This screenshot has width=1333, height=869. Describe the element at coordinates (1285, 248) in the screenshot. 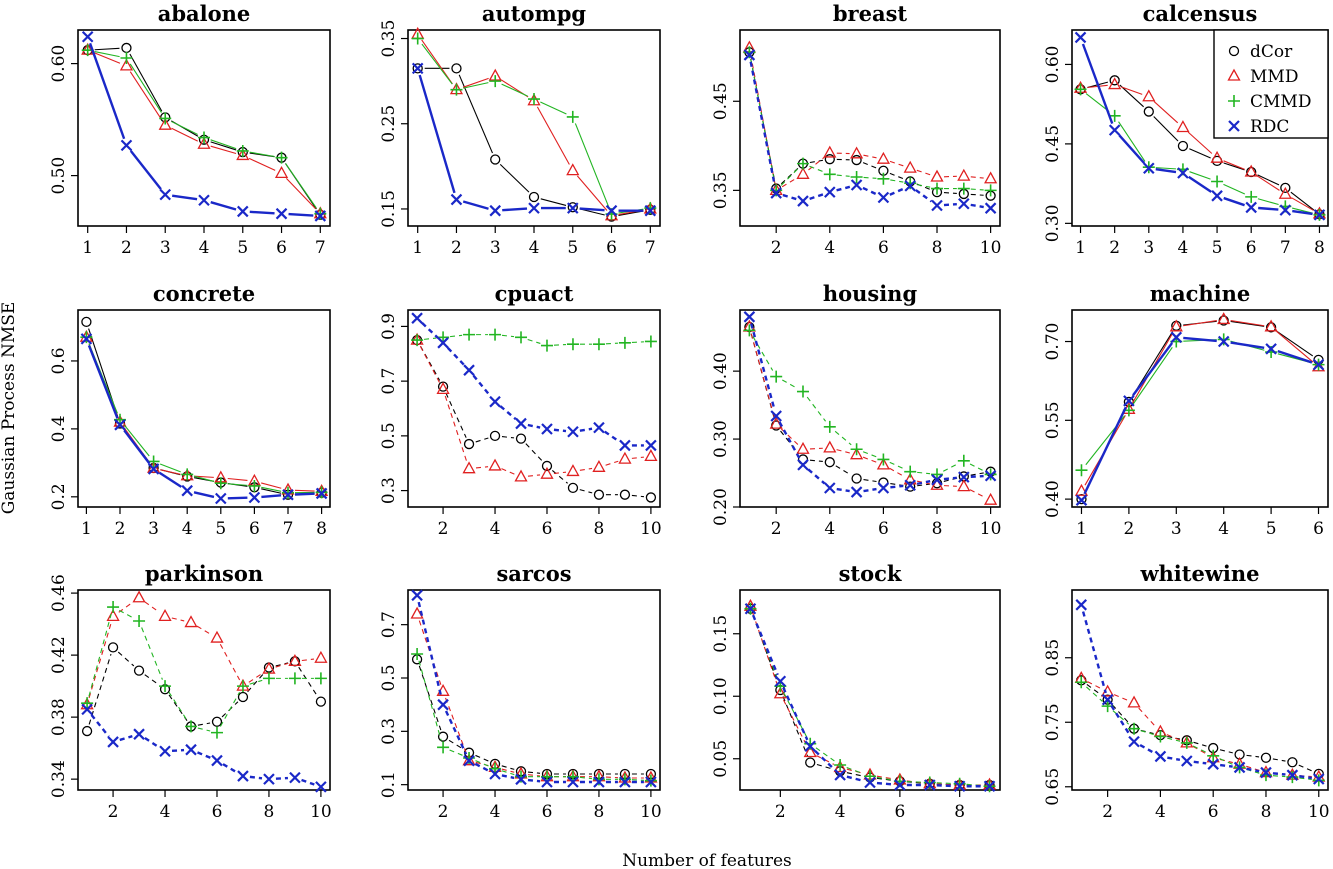

I see `x-tick-label: 7` at that location.